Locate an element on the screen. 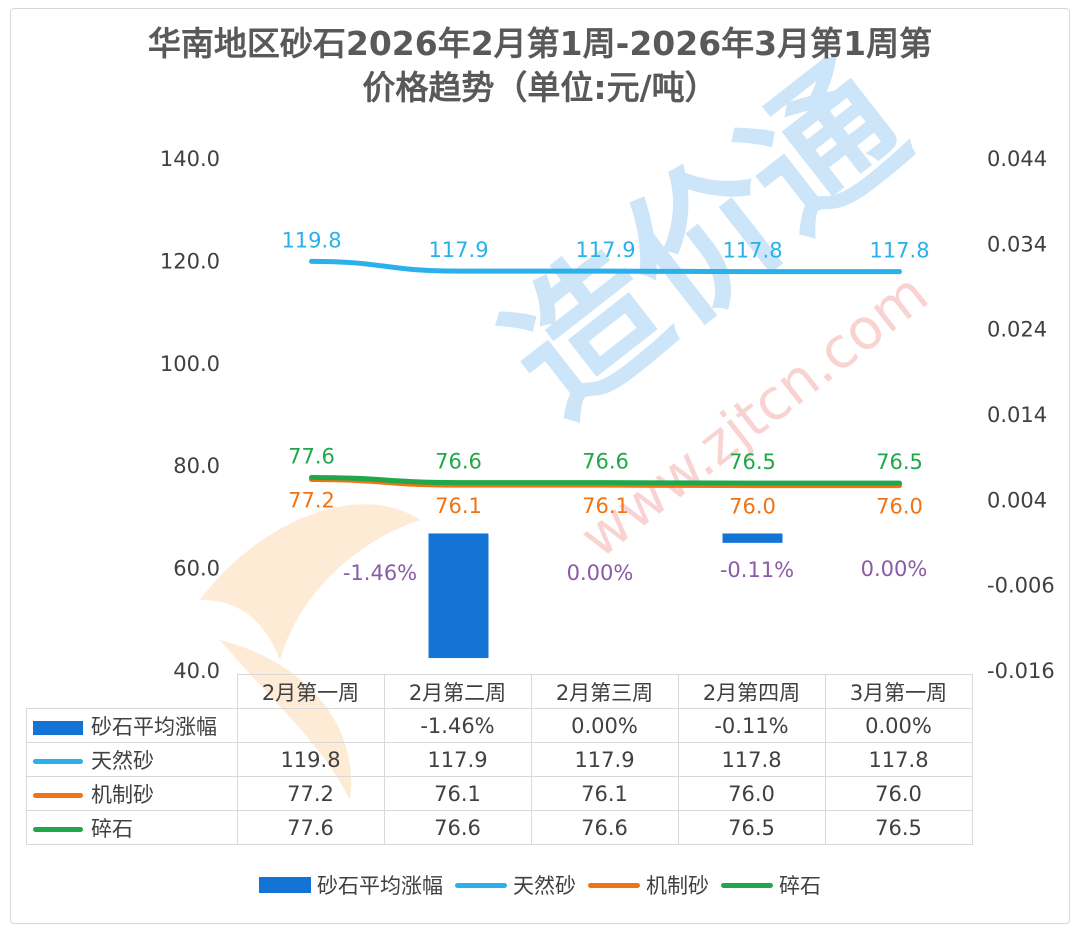 The width and height of the screenshot is (1080, 932). table-row: 机制砂 77.2 76.1 76.1 76.0 76.0 is located at coordinates (499, 793).